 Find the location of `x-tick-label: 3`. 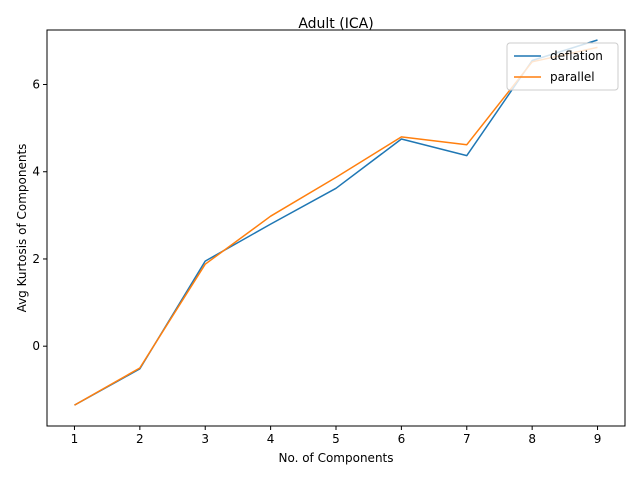

x-tick-label: 3 is located at coordinates (205, 439).